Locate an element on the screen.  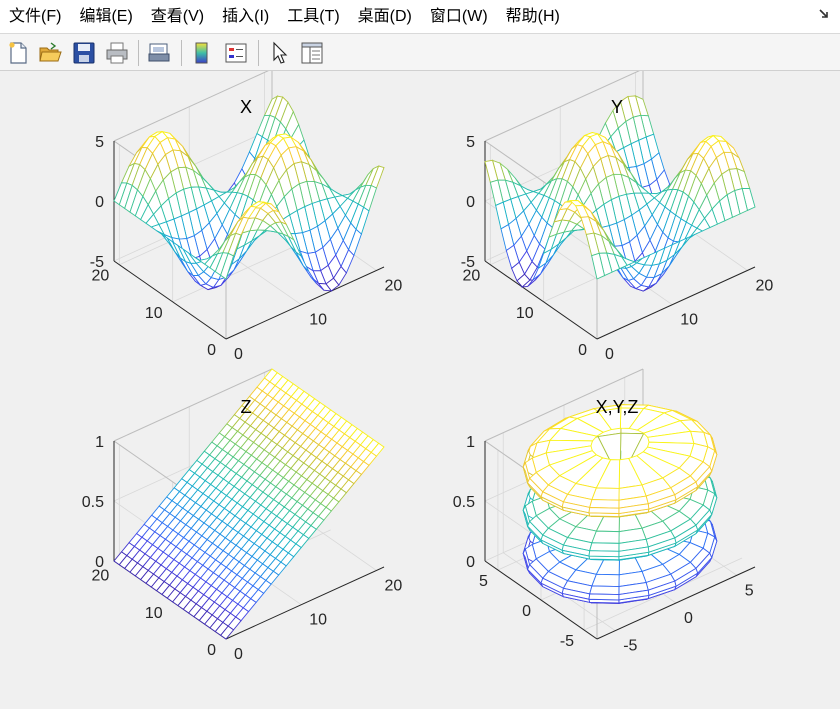
y-tick-label: -5 is located at coordinates (567, 641).